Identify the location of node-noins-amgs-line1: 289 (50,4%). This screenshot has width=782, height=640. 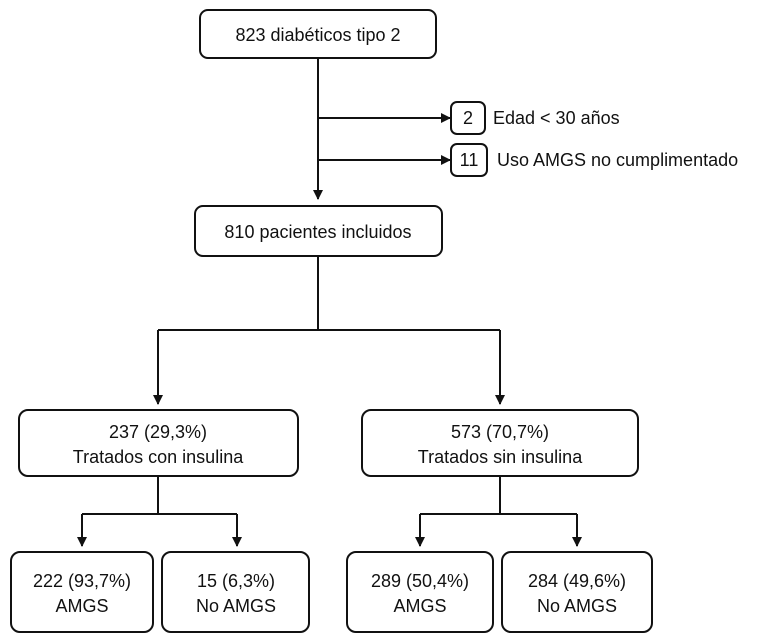
(420, 581).